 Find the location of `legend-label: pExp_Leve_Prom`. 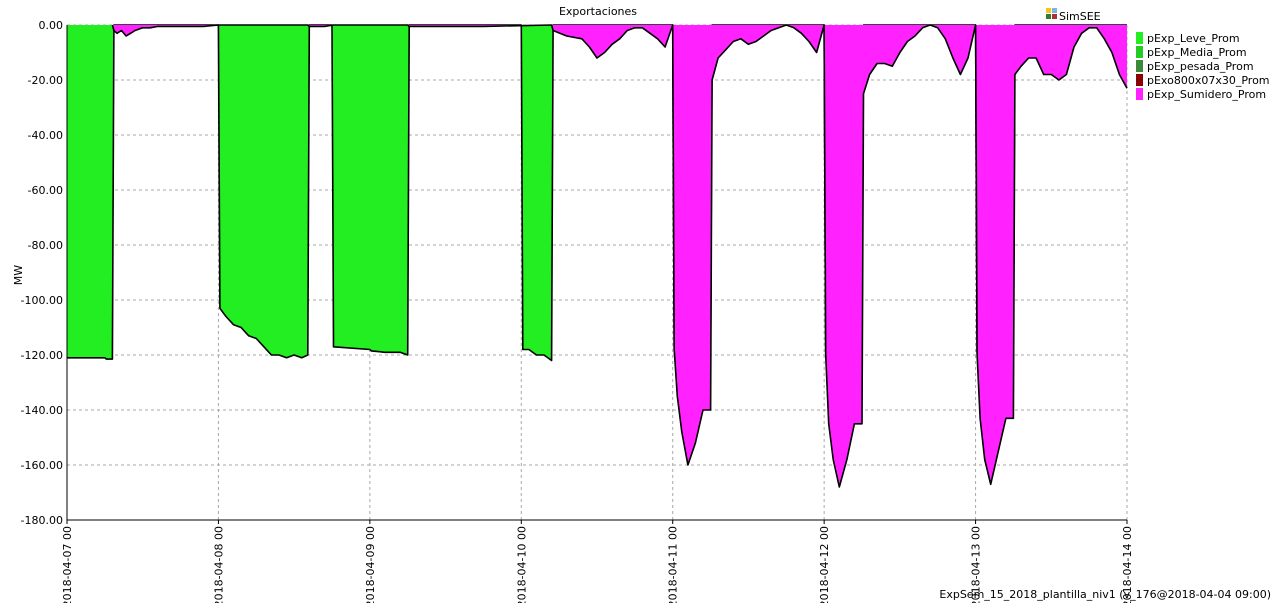

legend-label: pExp_Leve_Prom is located at coordinates (1193, 38).